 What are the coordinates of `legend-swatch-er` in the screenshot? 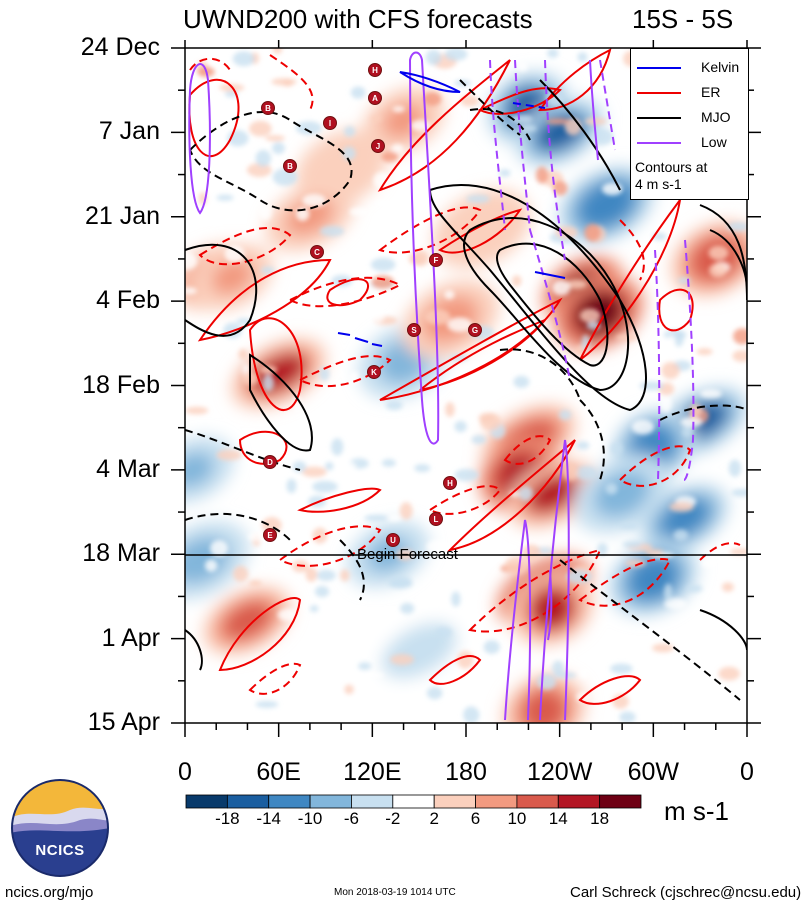 It's located at (659, 93).